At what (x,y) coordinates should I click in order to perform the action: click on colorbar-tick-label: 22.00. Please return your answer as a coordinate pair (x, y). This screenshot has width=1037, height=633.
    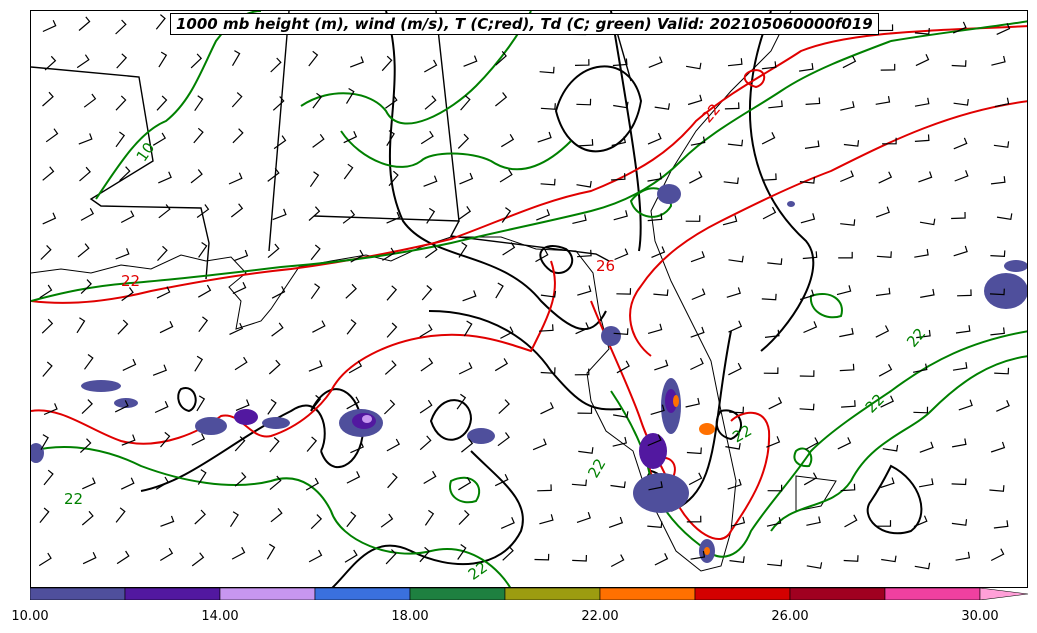
    Looking at the image, I should click on (600, 616).